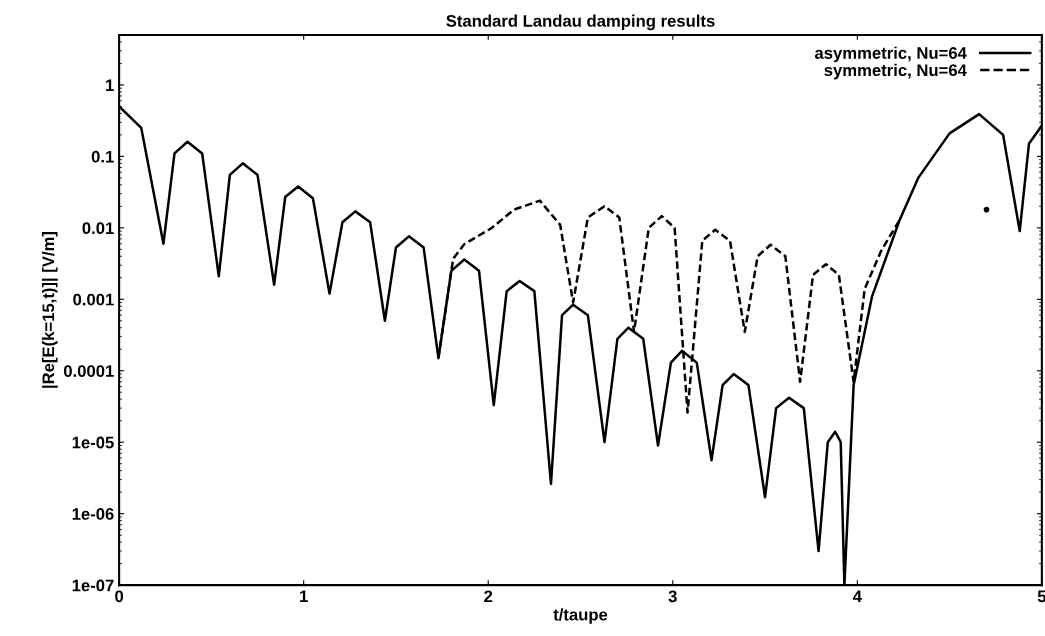 This screenshot has width=1045, height=636. What do you see at coordinates (857, 596) in the screenshot?
I see `x-tick-label: 4` at bounding box center [857, 596].